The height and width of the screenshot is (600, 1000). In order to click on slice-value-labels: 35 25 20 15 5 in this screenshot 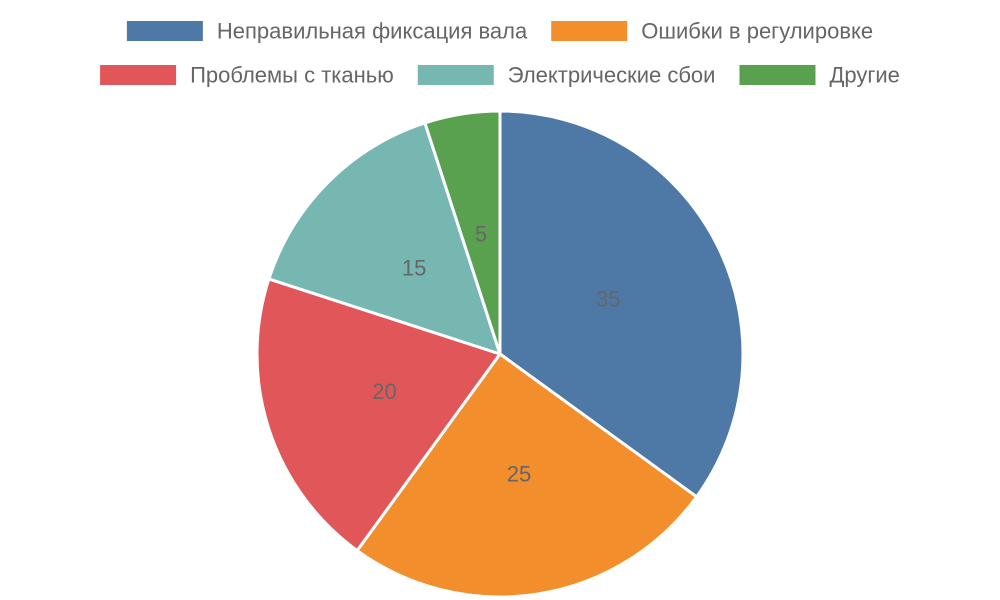, I will do `click(496, 353)`.